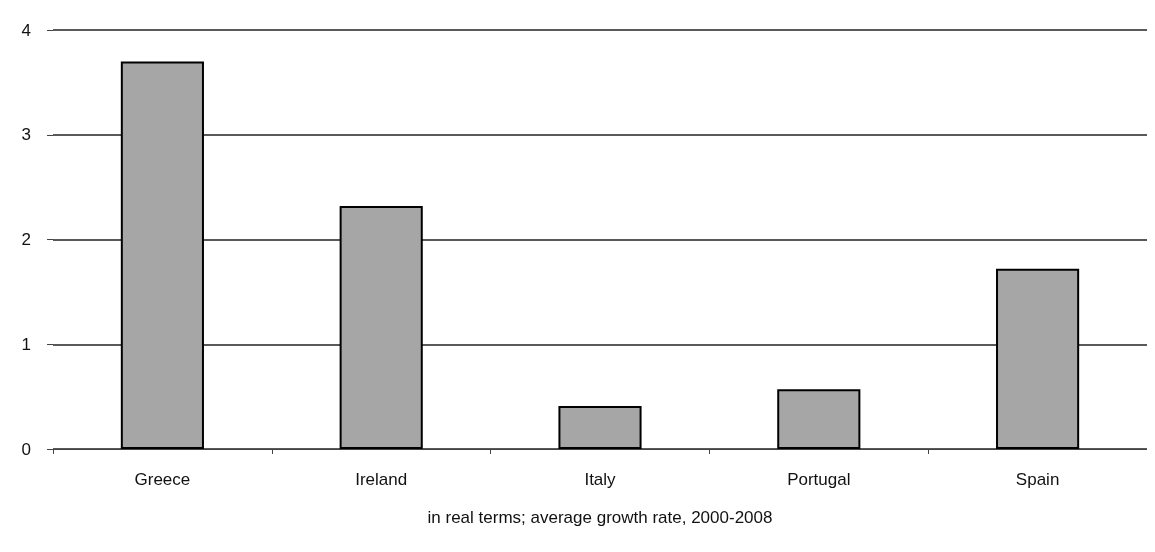 The height and width of the screenshot is (552, 1155). What do you see at coordinates (26, 135) in the screenshot?
I see `y-tick-label: 3` at bounding box center [26, 135].